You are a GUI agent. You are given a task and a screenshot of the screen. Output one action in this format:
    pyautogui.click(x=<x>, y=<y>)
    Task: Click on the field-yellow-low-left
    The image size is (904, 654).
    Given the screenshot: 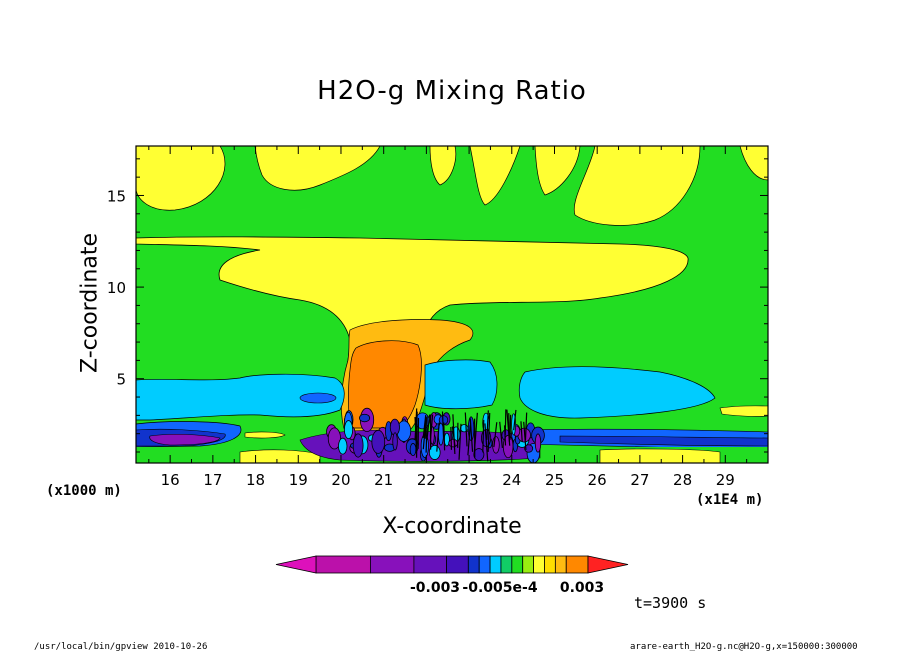 What is the action you would take?
    pyautogui.click(x=265, y=435)
    